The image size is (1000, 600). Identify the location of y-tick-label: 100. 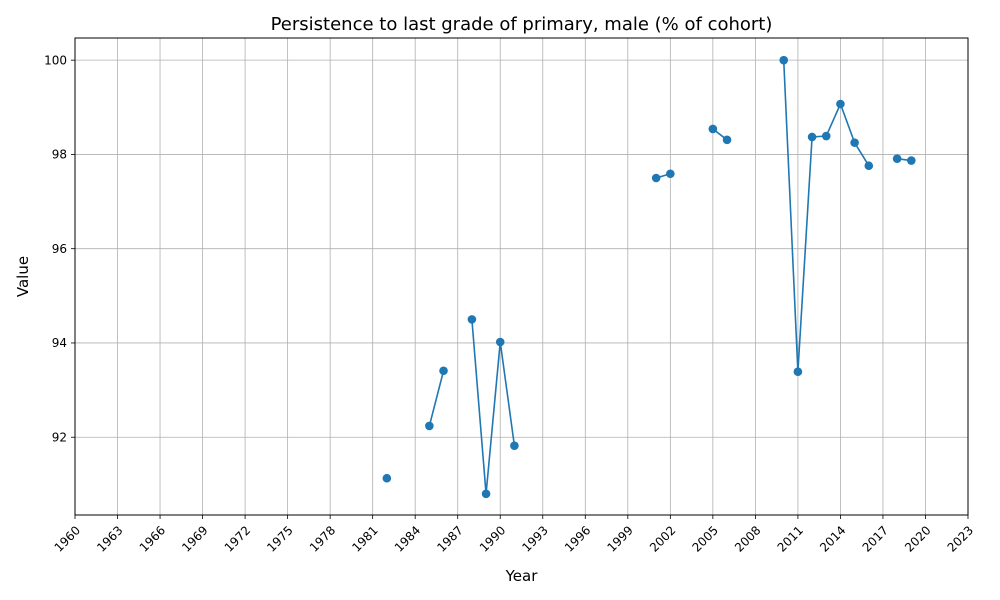
(55, 60).